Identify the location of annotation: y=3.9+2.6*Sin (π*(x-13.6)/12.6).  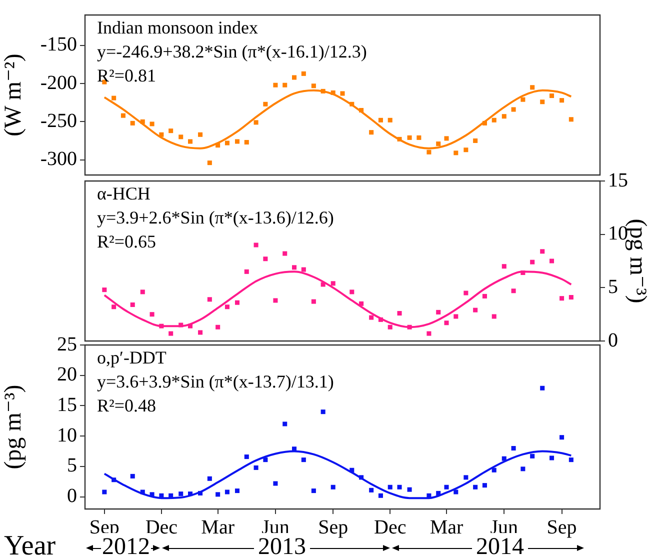
(215, 218).